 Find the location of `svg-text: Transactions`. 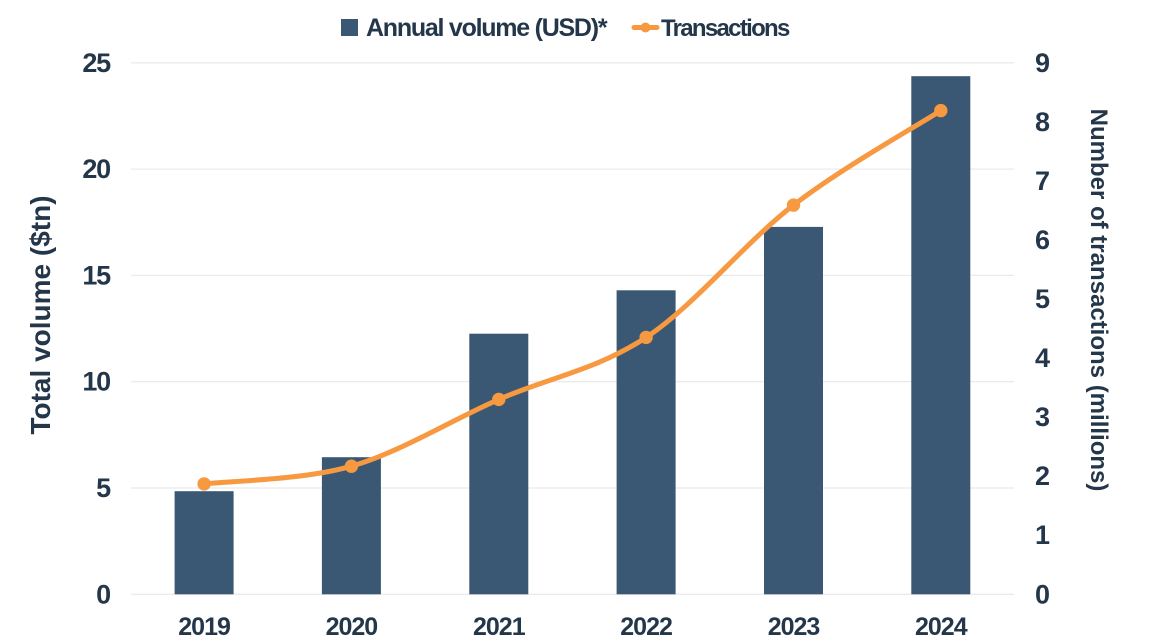

svg-text: Transactions is located at coordinates (725, 28).